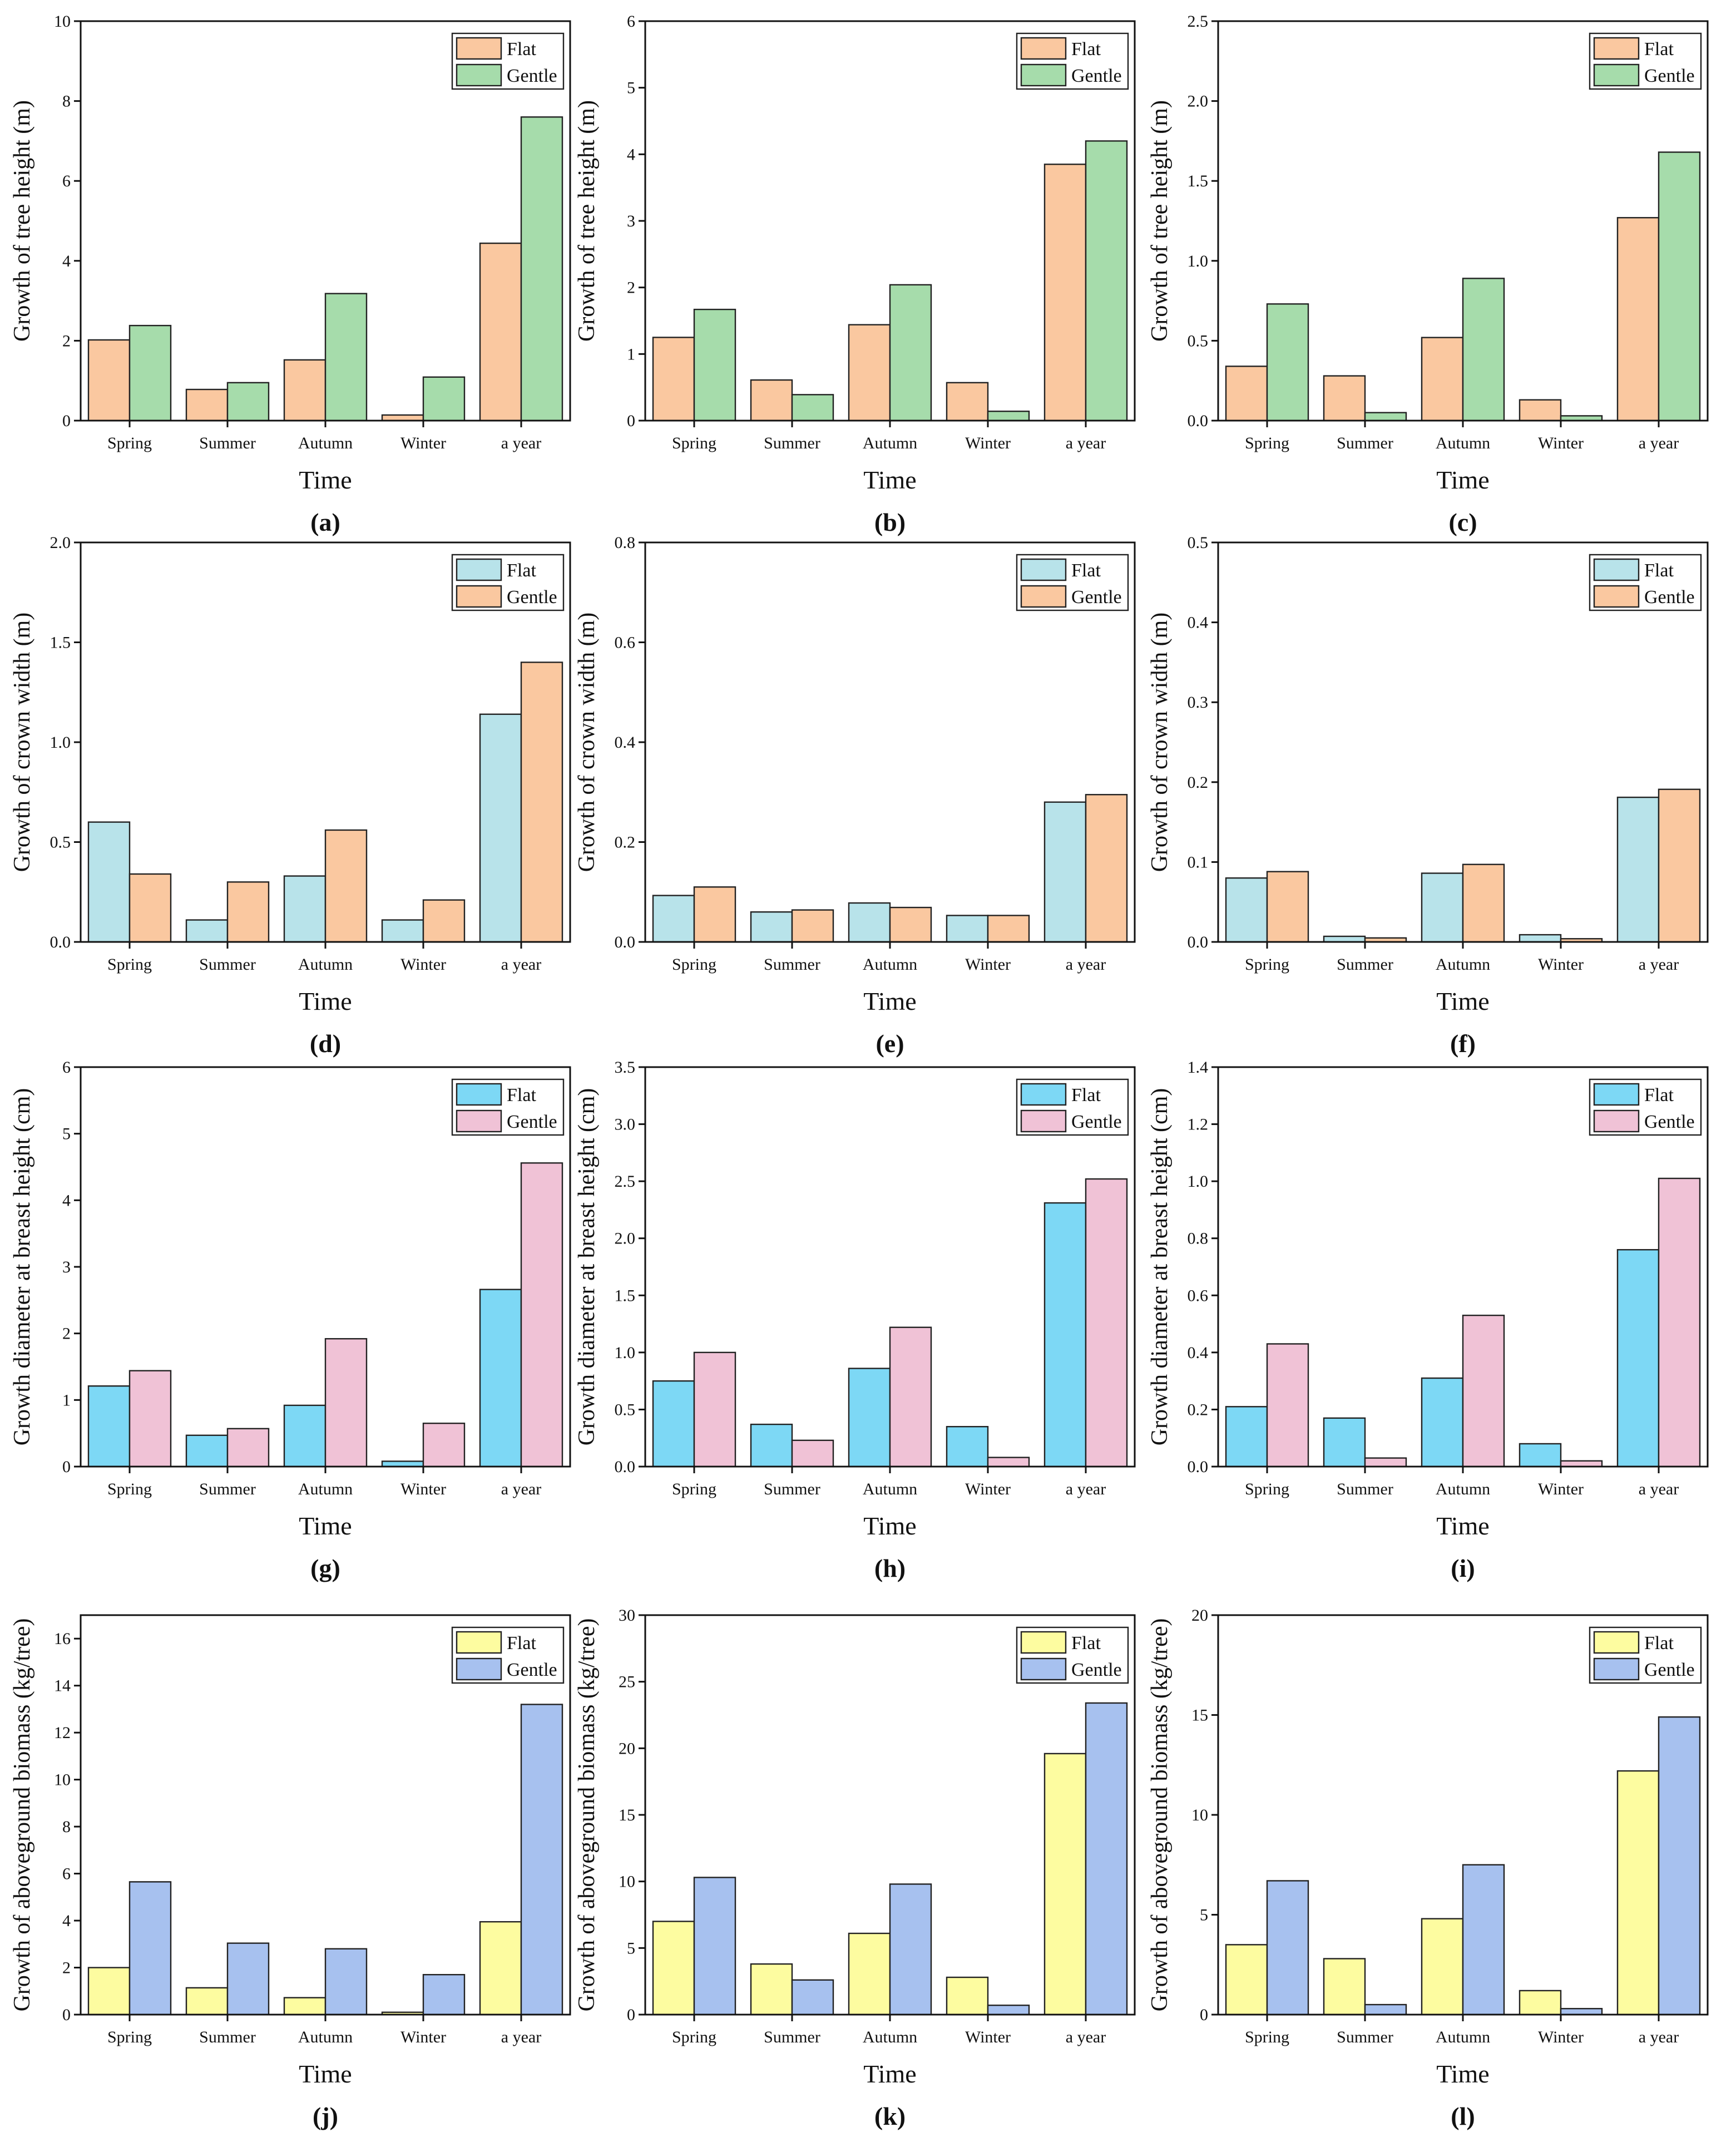  I want to click on y-tick-label: 10, so click(627, 1882).